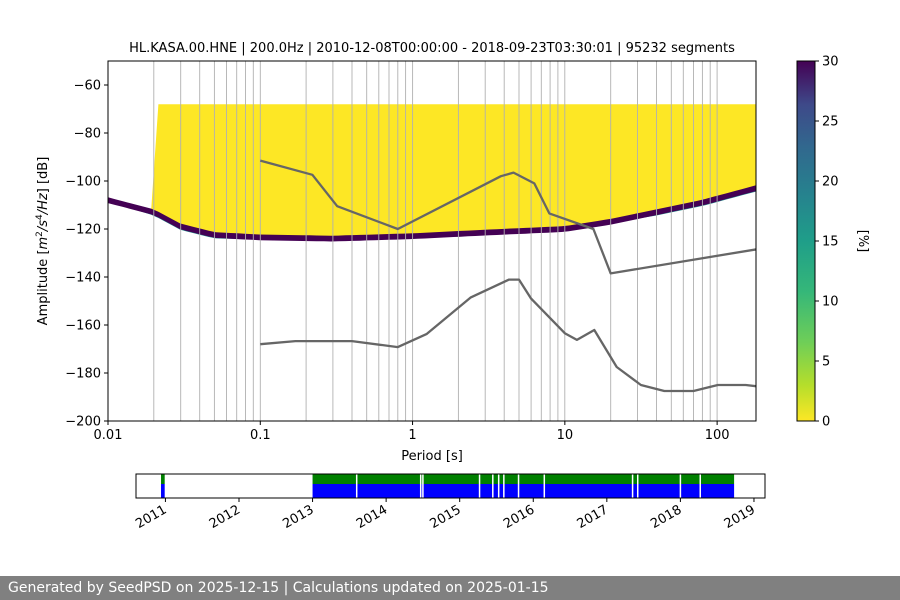 The width and height of the screenshot is (900, 600). What do you see at coordinates (826, 362) in the screenshot?
I see `colorbar-tick-label: 5` at bounding box center [826, 362].